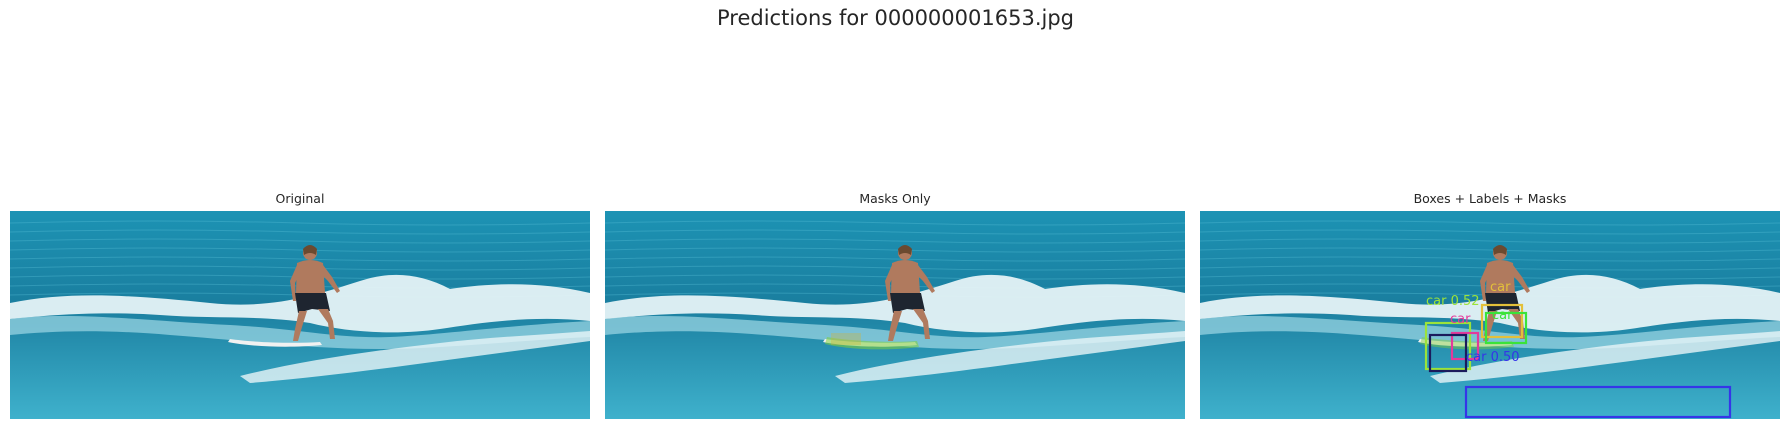 Image resolution: width=1791 pixels, height=429 pixels. What do you see at coordinates (1490, 198) in the screenshot?
I see `panel-title-boxes: Boxes + Labels + Masks` at bounding box center [1490, 198].